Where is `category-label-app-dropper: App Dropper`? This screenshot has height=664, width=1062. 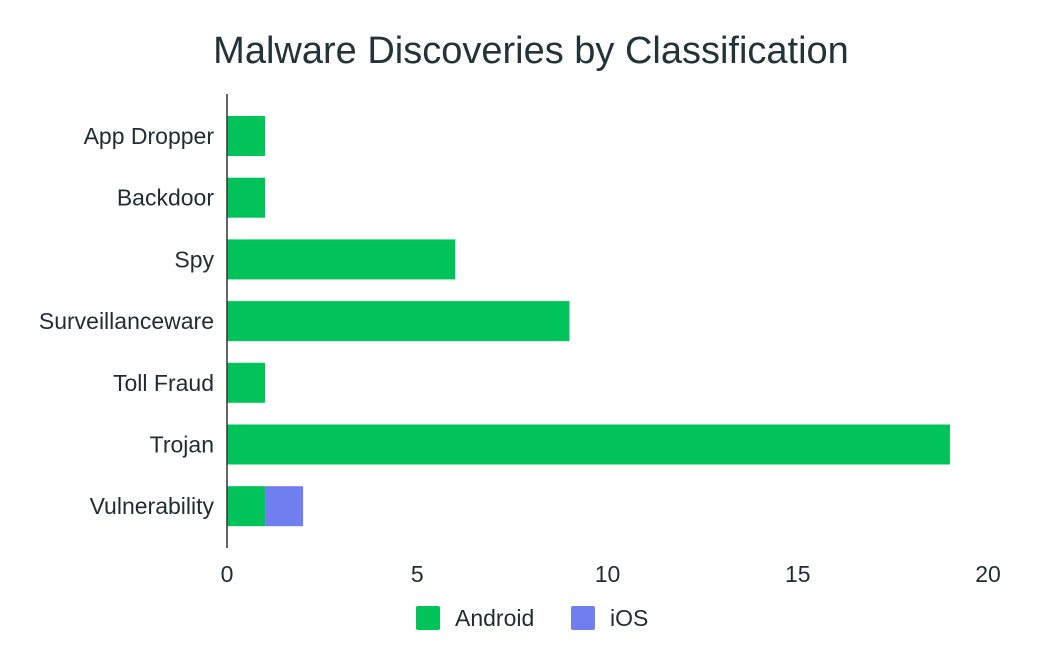 category-label-app-dropper: App Dropper is located at coordinates (149, 136).